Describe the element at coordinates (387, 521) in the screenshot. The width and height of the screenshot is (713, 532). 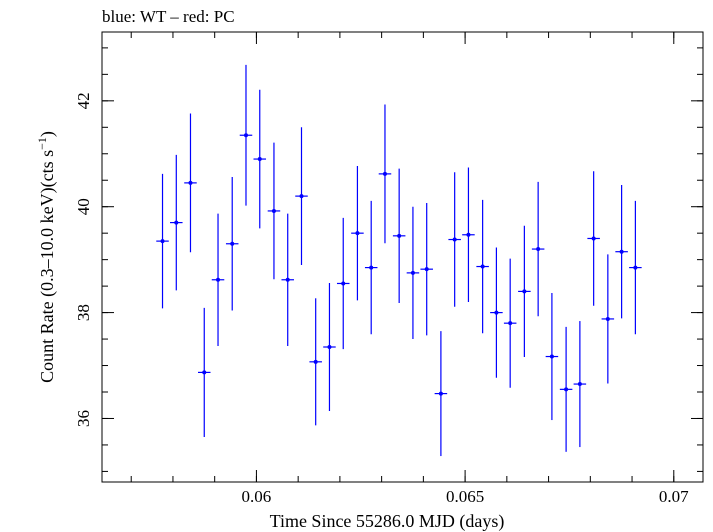
I see `x-axis-label: Time Since 55286.0 MJD (days)` at that location.